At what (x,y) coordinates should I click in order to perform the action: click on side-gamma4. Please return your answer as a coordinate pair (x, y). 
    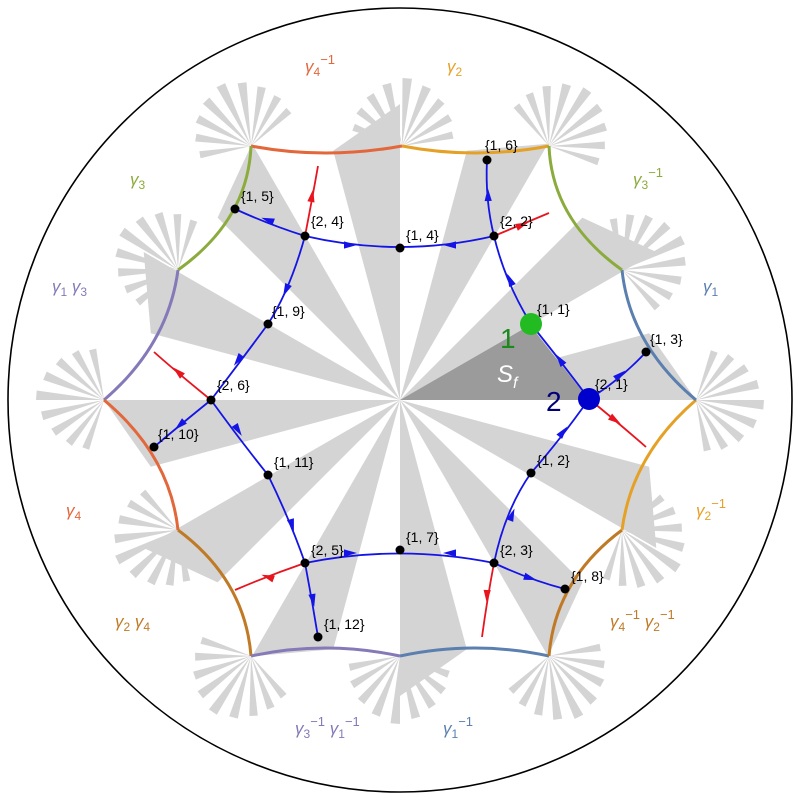
    Looking at the image, I should click on (141, 464).